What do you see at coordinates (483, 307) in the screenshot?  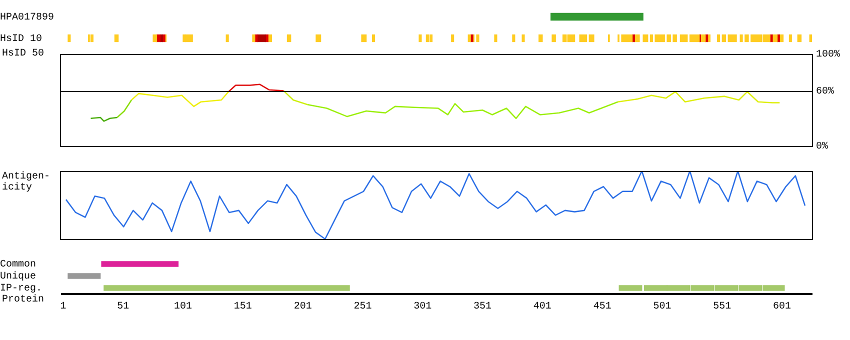 I see `x-tick-label: 351` at bounding box center [483, 307].